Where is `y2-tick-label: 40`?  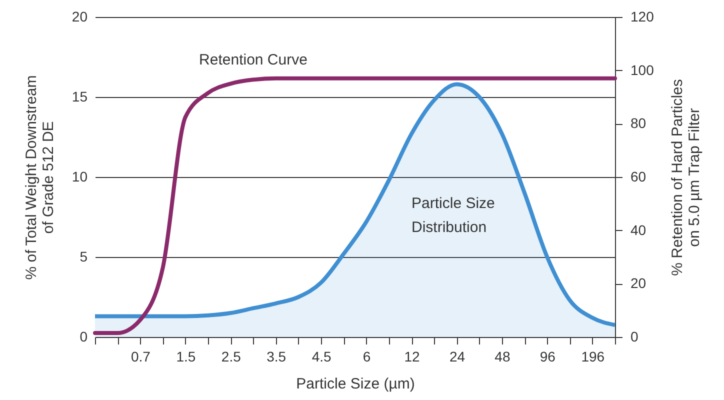 y2-tick-label: 40 is located at coordinates (638, 230).